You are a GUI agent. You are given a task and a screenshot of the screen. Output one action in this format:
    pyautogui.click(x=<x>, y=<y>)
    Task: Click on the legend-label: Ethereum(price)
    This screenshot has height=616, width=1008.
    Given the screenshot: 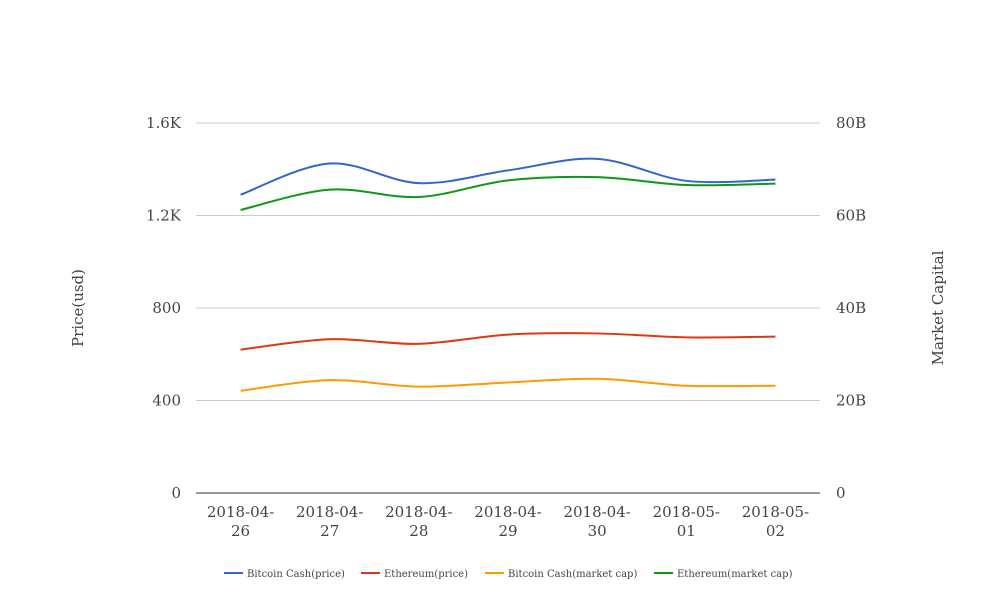 What is the action you would take?
    pyautogui.click(x=426, y=574)
    